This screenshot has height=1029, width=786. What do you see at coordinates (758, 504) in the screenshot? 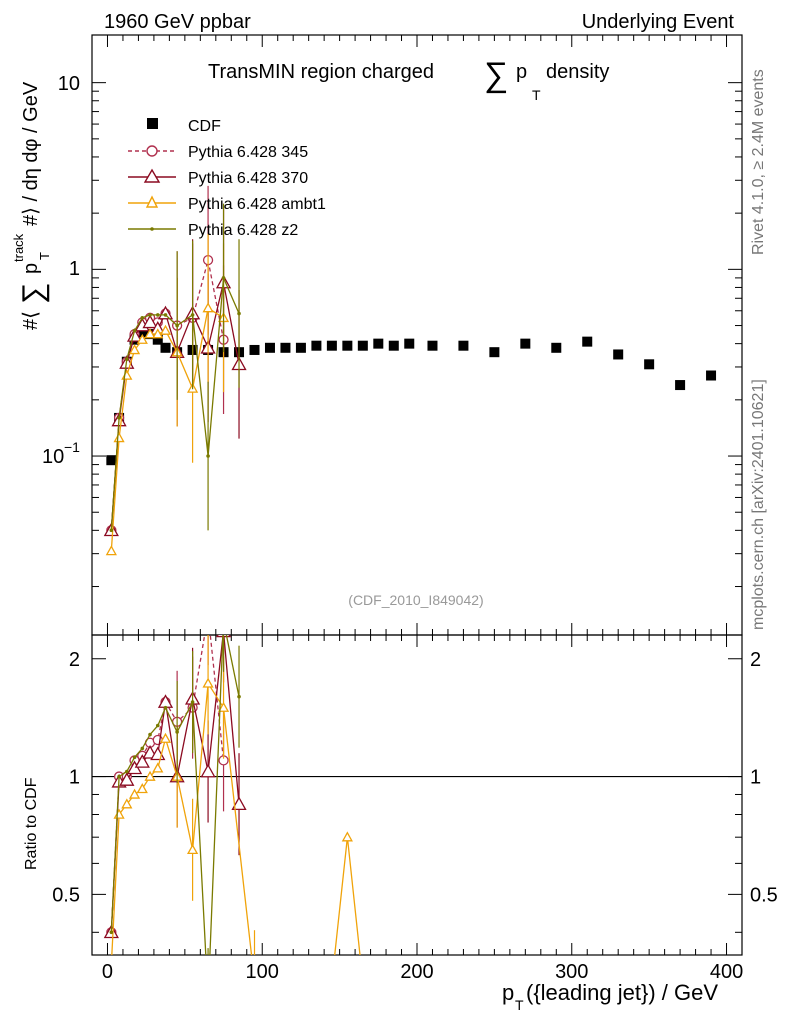
I see `side-label-mcplots: mcplots.cern.ch [arXiv:2401.10621]` at bounding box center [758, 504].